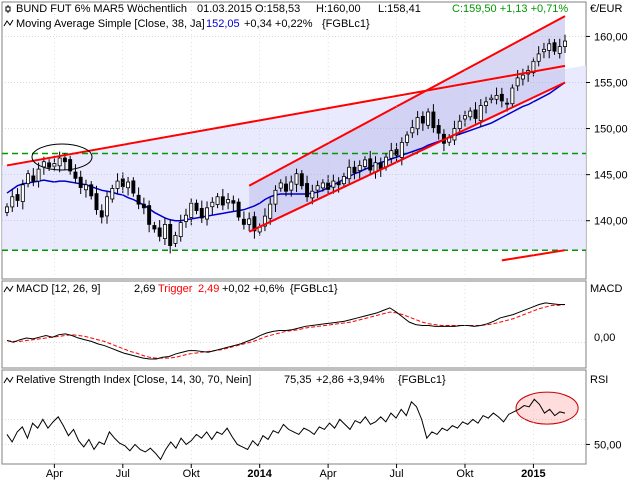 The height and width of the screenshot is (480, 640). What do you see at coordinates (606, 9) in the screenshot?
I see `currency-label: €/EUR` at bounding box center [606, 9].